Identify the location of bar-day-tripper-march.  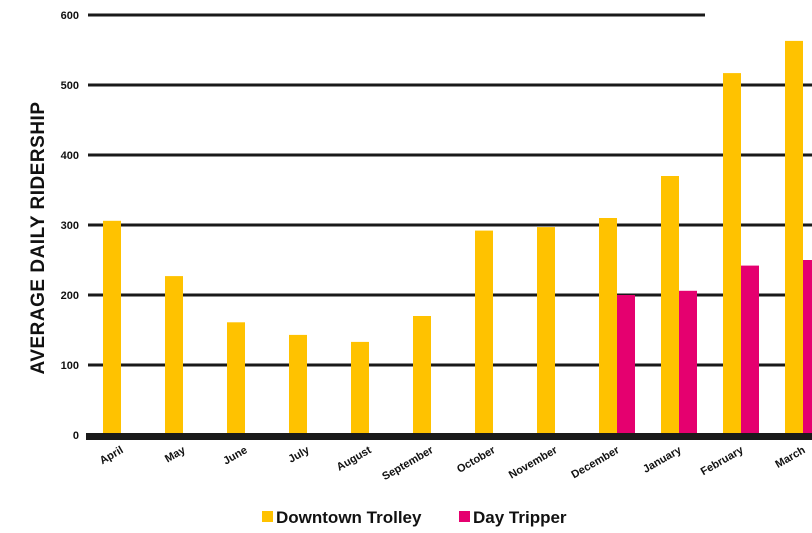
(807, 347).